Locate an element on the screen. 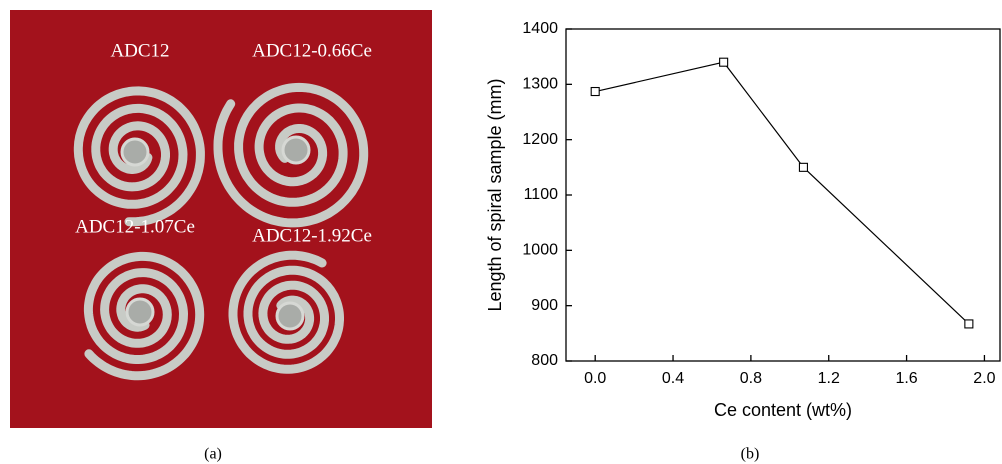 Image resolution: width=1002 pixels, height=464 pixels. photo-label: ADC12-0.66Ce is located at coordinates (312, 50).